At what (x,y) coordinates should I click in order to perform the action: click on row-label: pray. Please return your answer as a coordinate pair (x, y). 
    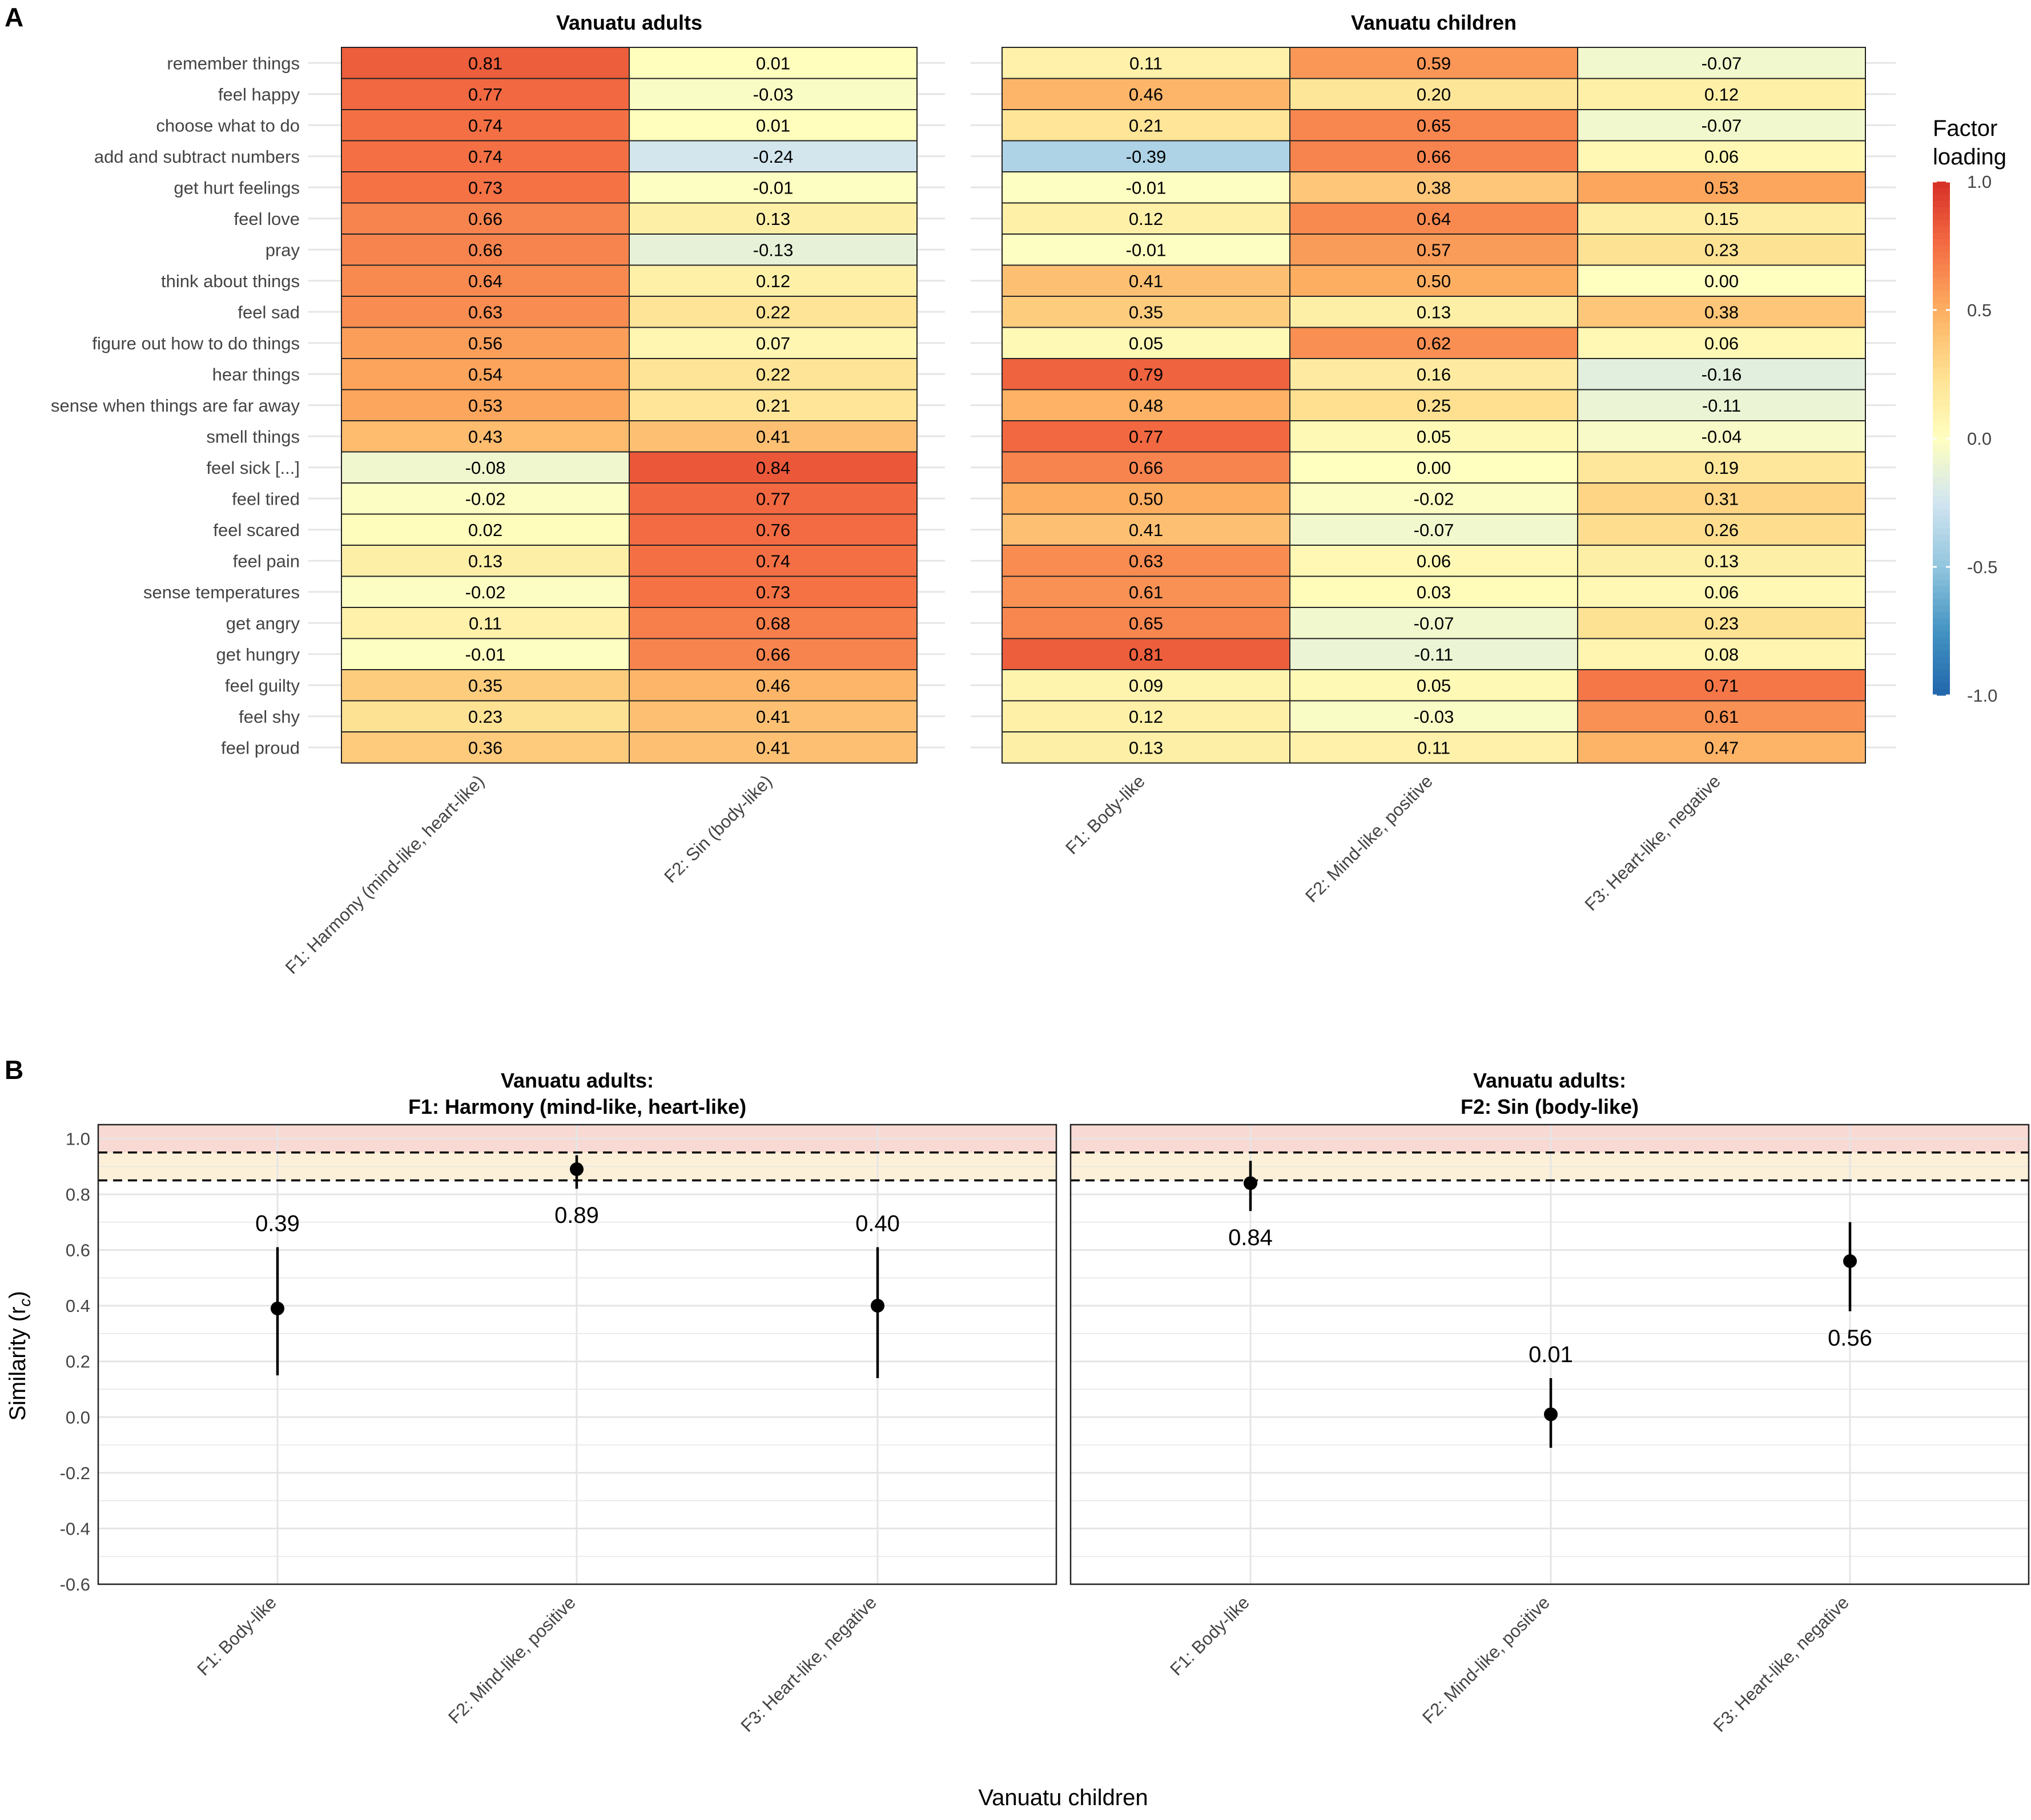
    Looking at the image, I should click on (283, 250).